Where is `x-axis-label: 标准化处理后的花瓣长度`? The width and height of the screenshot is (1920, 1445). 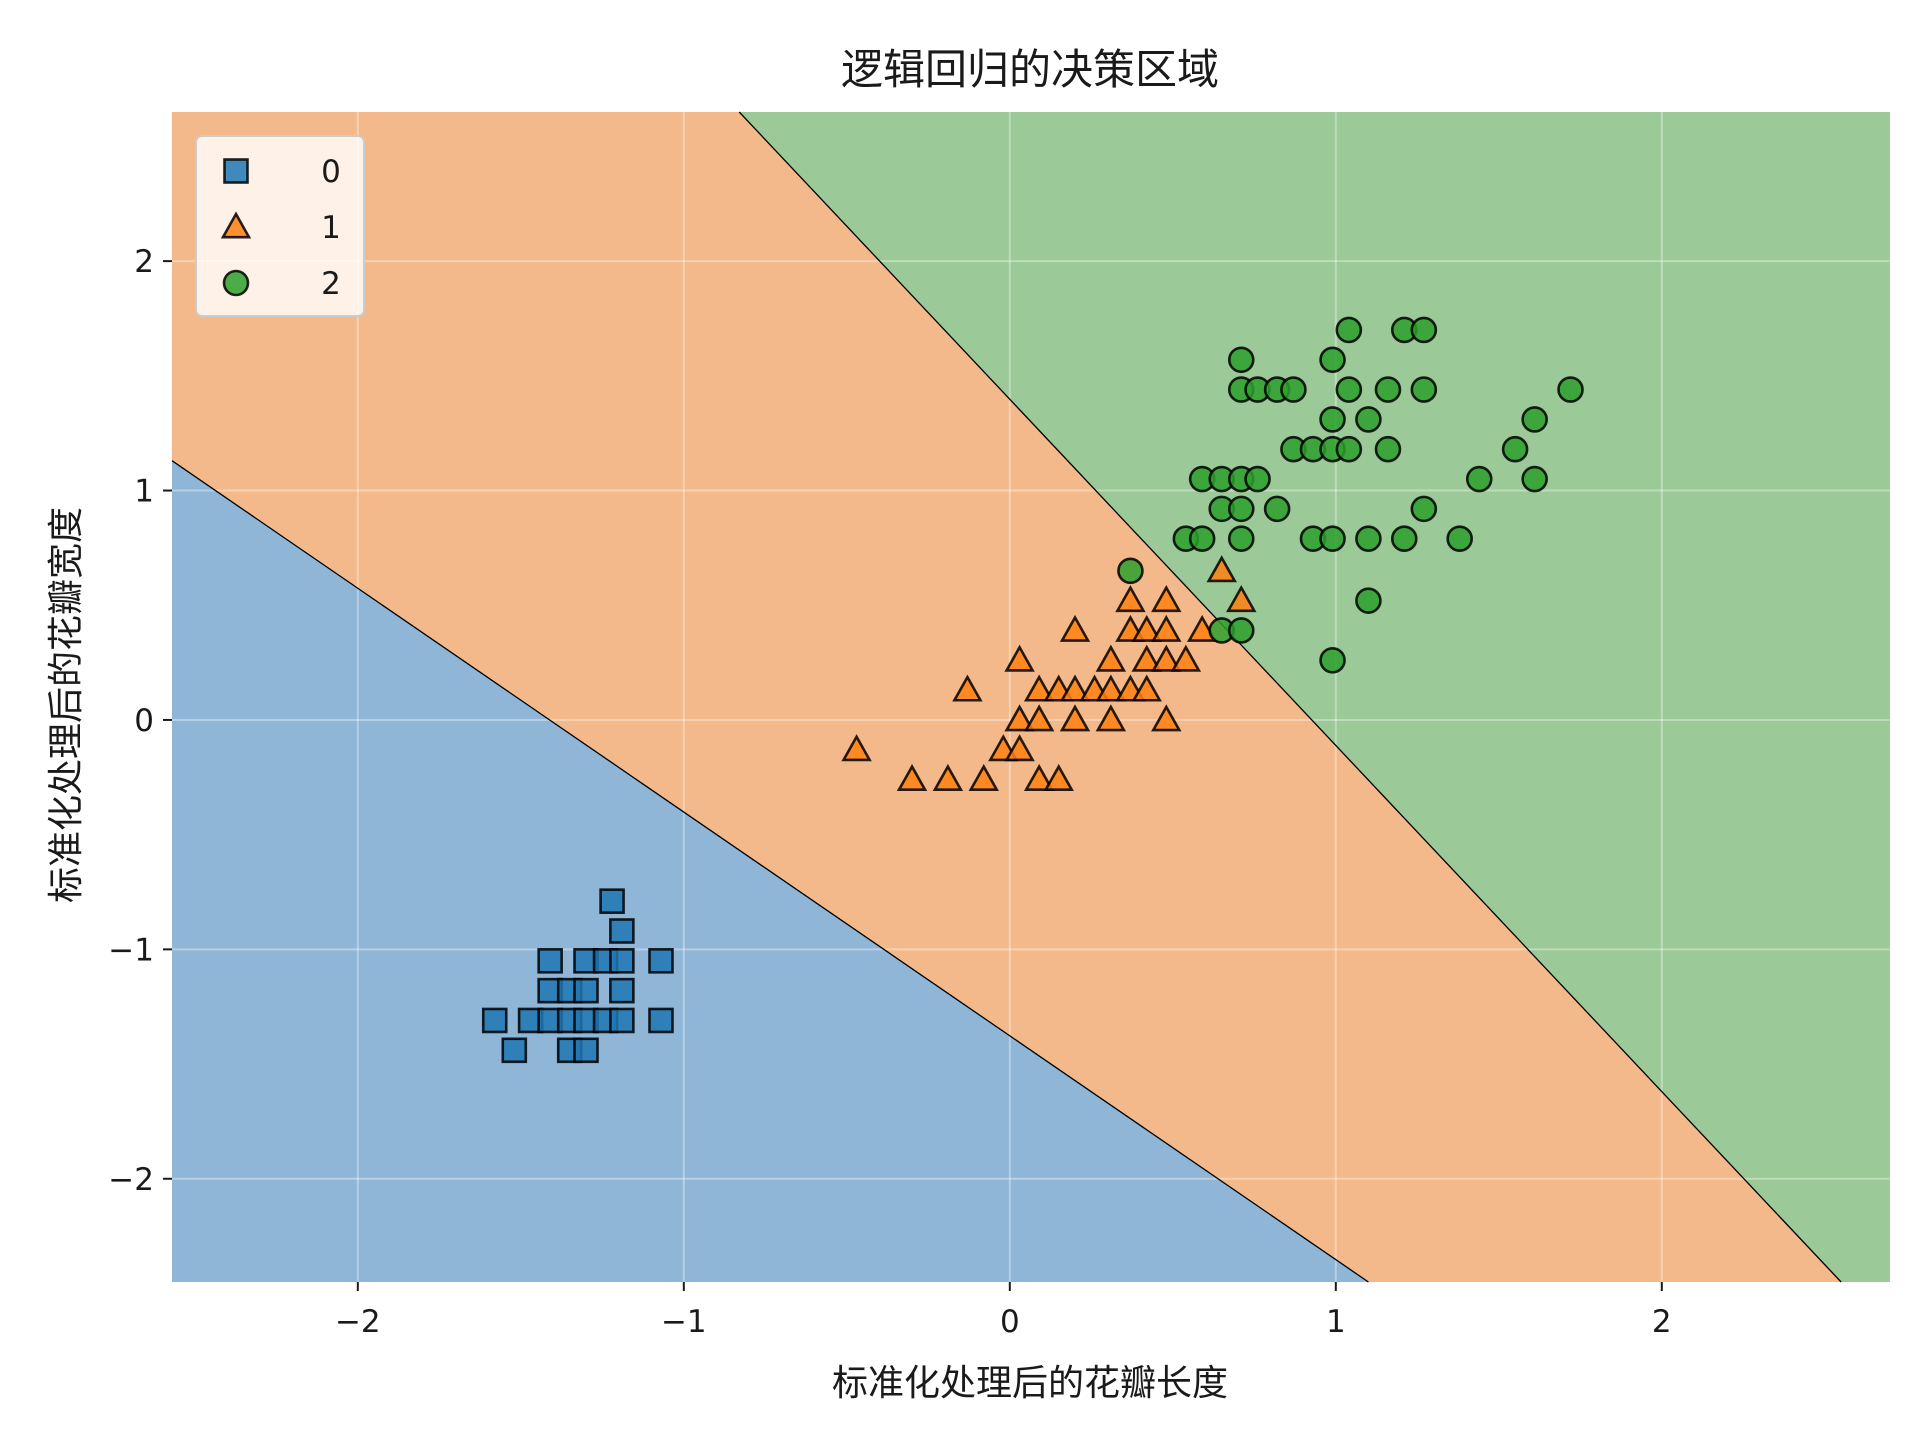 x-axis-label: 标准化处理后的花瓣长度 is located at coordinates (1030, 1383).